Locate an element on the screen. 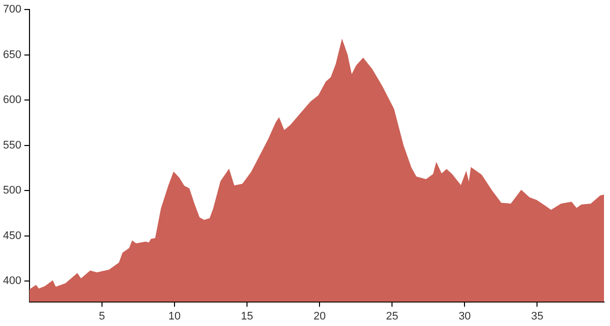  y-tick-label: 700 is located at coordinates (12, 10).